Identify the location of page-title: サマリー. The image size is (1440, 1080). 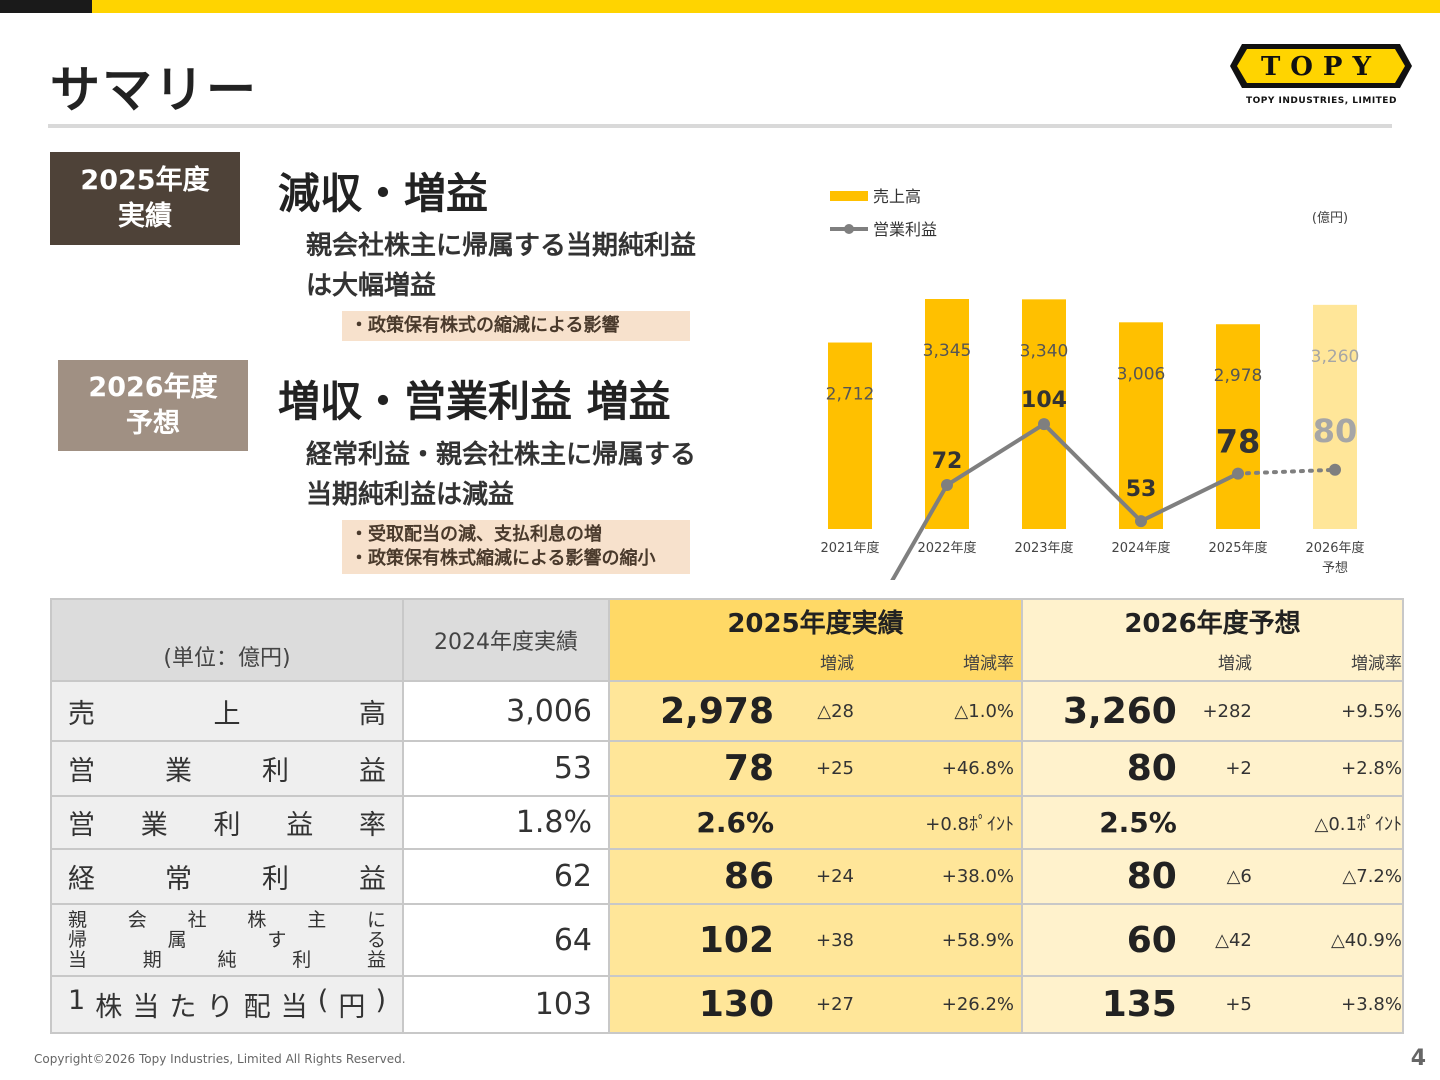
(154, 90).